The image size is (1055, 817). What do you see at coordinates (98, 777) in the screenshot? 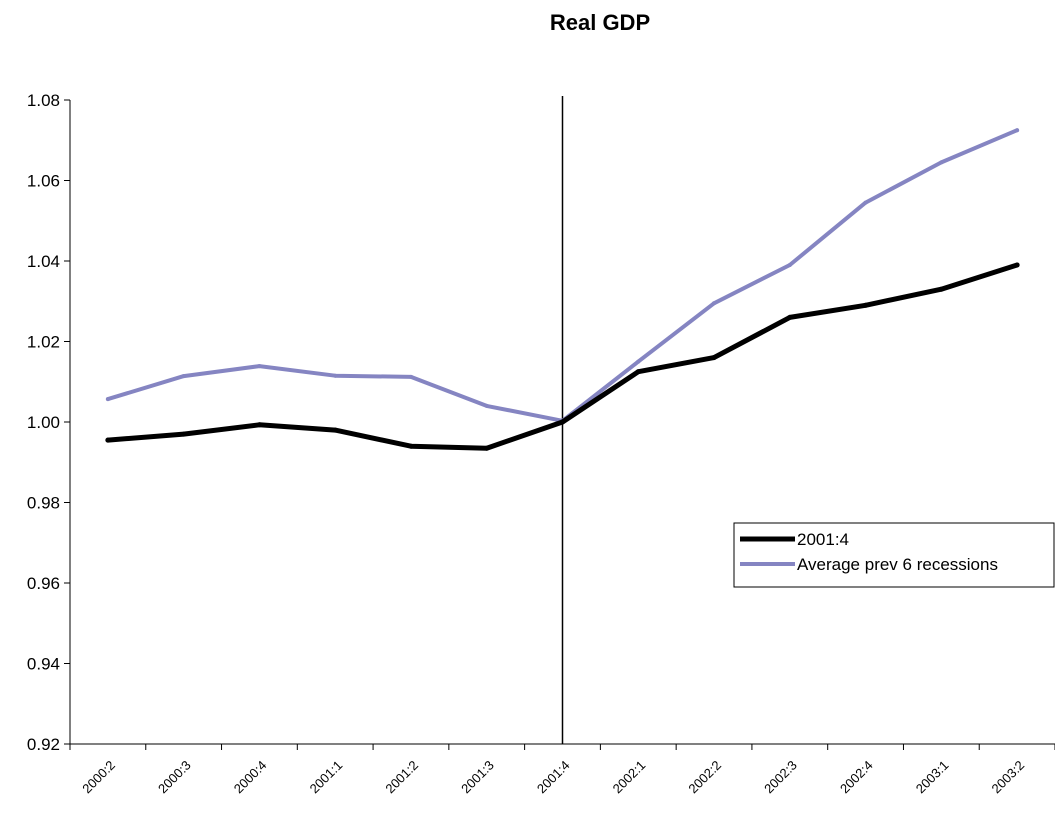
I see `x-tick-label: 2000:2` at bounding box center [98, 777].